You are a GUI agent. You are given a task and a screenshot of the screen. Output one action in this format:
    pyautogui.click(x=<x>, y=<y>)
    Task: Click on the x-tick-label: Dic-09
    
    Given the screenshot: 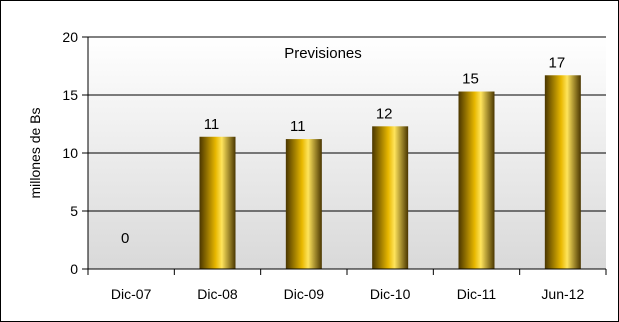 What is the action you would take?
    pyautogui.click(x=304, y=294)
    